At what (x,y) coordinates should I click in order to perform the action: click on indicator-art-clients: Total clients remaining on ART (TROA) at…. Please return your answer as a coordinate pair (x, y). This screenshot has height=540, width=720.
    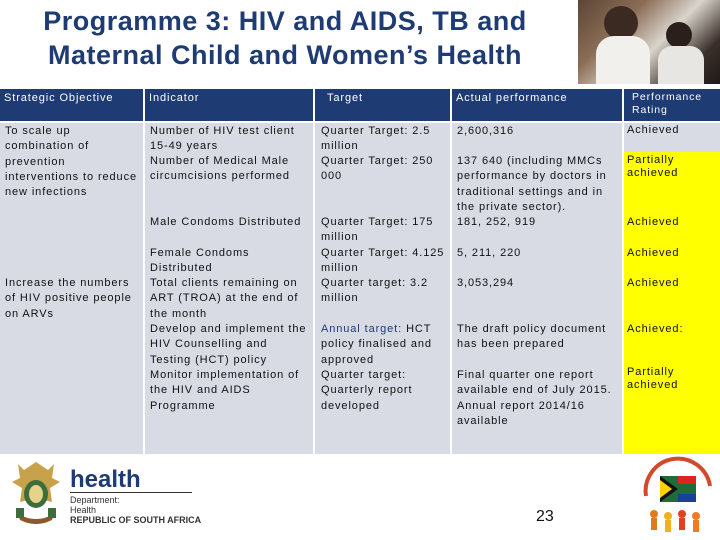
    Looking at the image, I should click on (224, 298).